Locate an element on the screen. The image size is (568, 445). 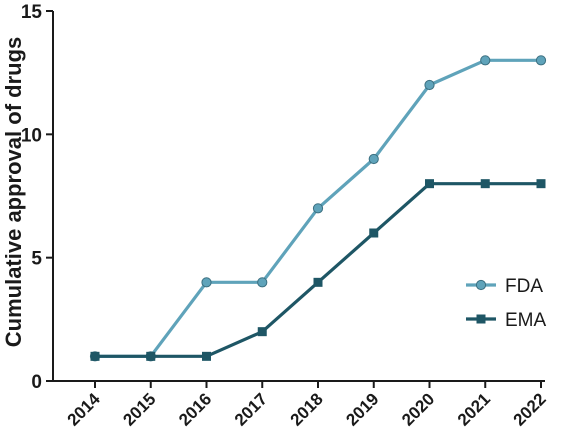
y-axis-label: Cumulative approval of drugs is located at coordinates (13, 192).